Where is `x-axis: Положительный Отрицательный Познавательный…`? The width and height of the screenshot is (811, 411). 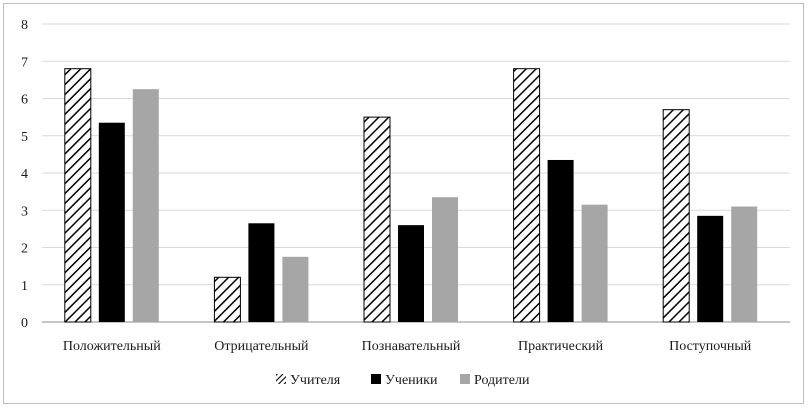 x-axis: Положительный Отрицательный Познавательный… is located at coordinates (407, 346).